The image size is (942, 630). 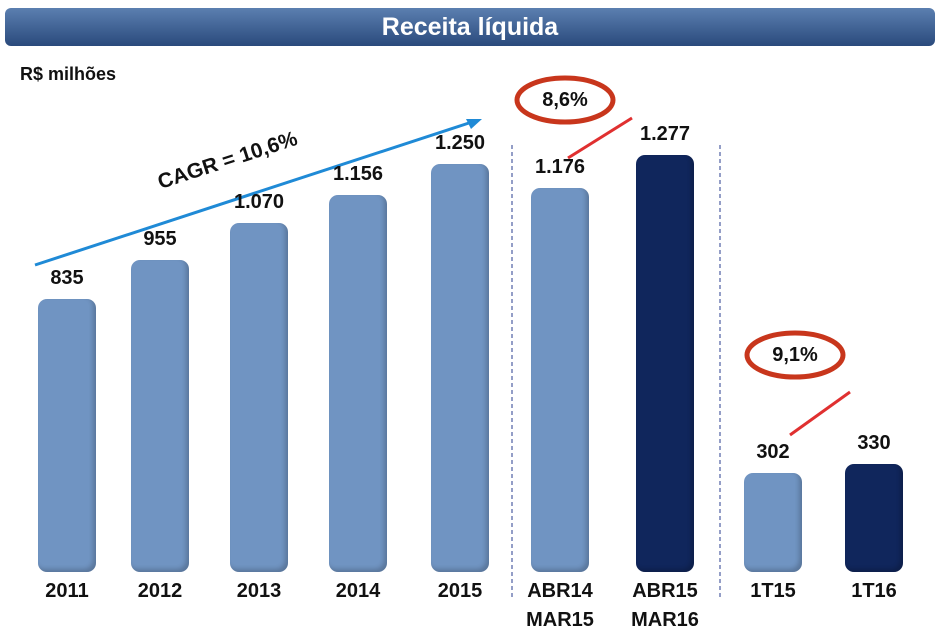 I want to click on x-tick-label: ABR15 MAR16, so click(x=665, y=605).